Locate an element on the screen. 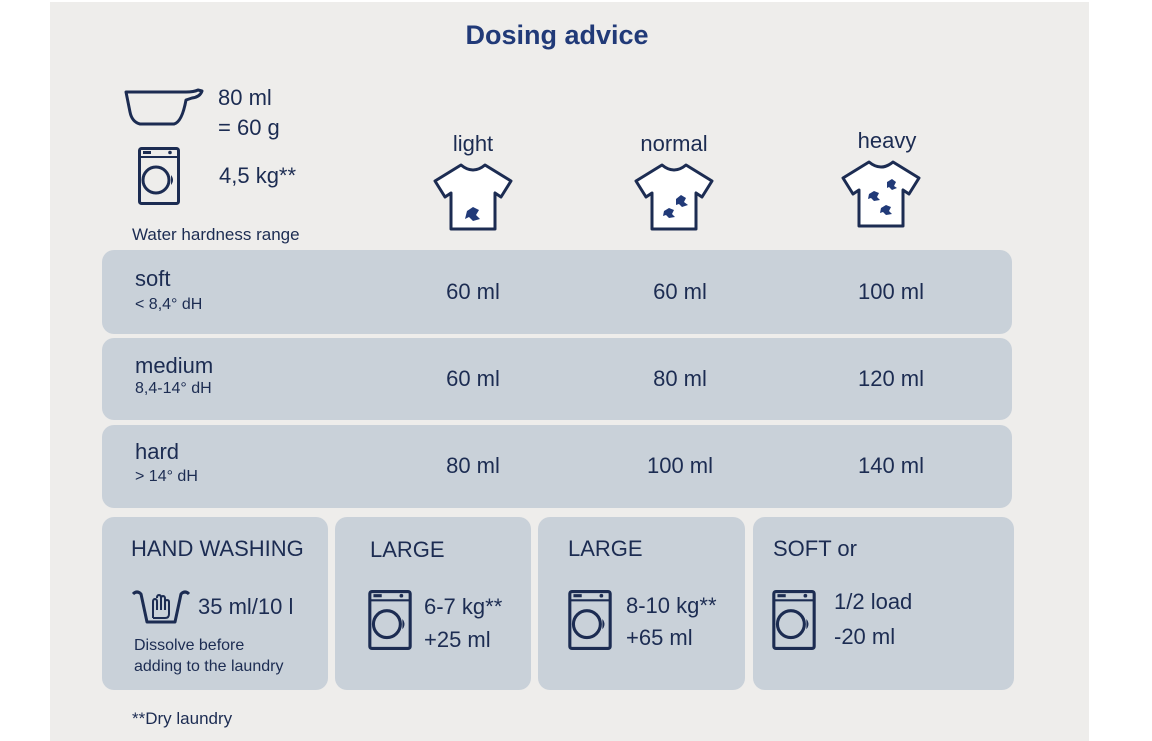 The image size is (1152, 741). box-title: SOFT or is located at coordinates (815, 548).